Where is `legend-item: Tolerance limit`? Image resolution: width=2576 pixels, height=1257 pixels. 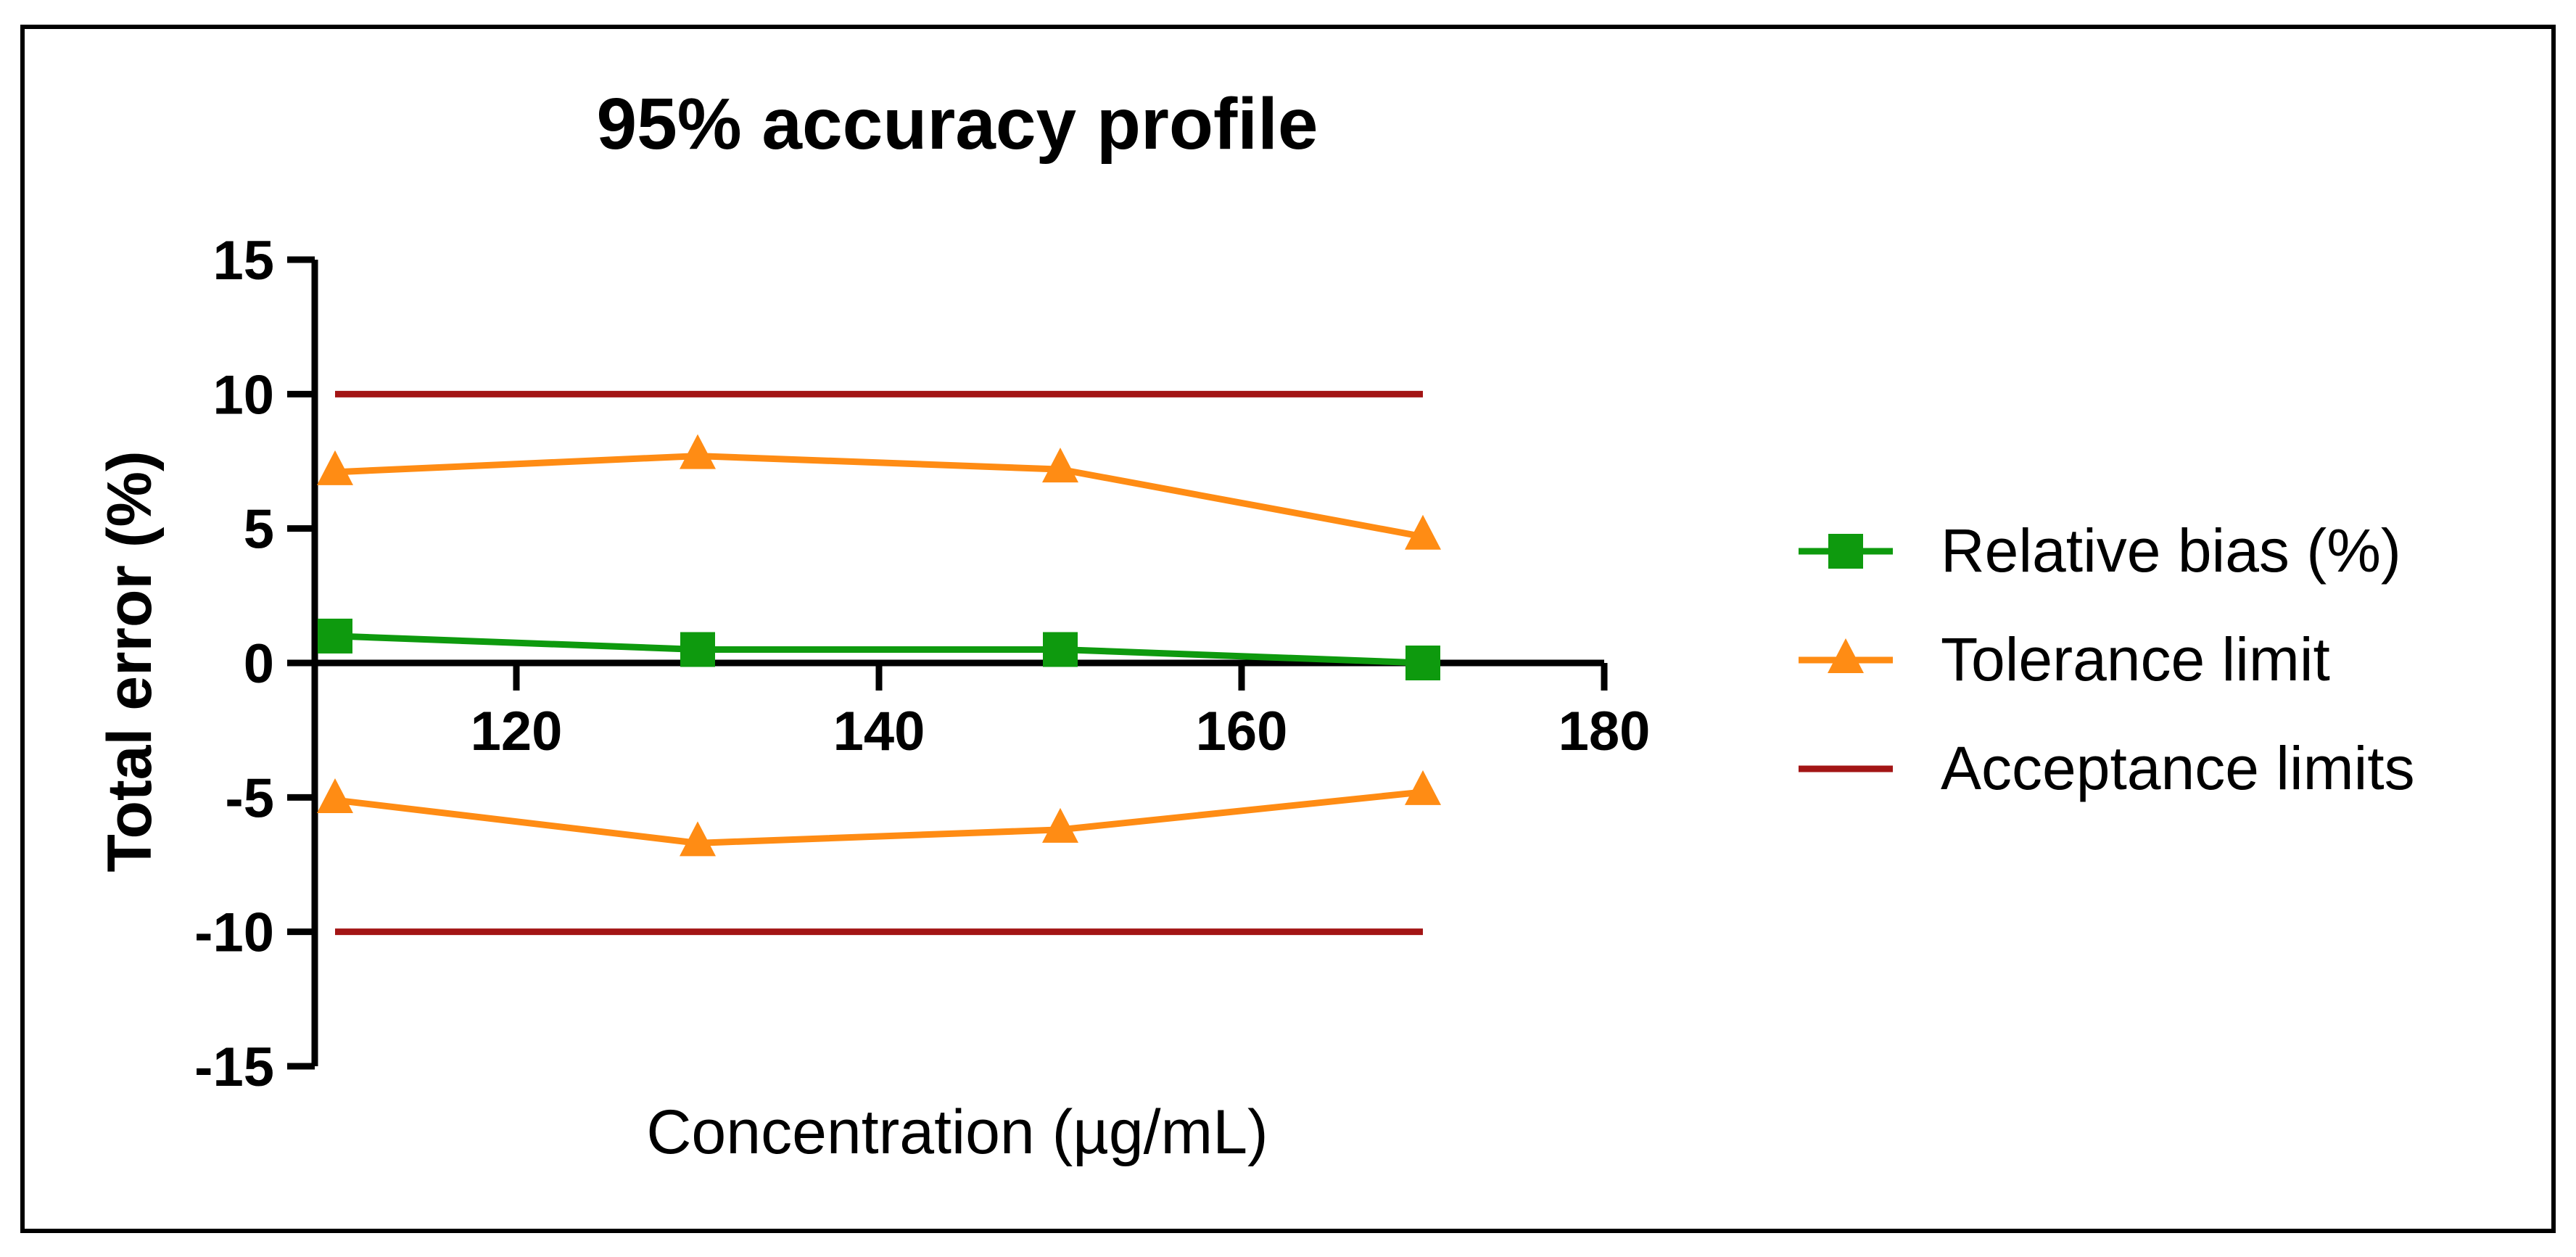
legend-item: Tolerance limit is located at coordinates (2064, 659).